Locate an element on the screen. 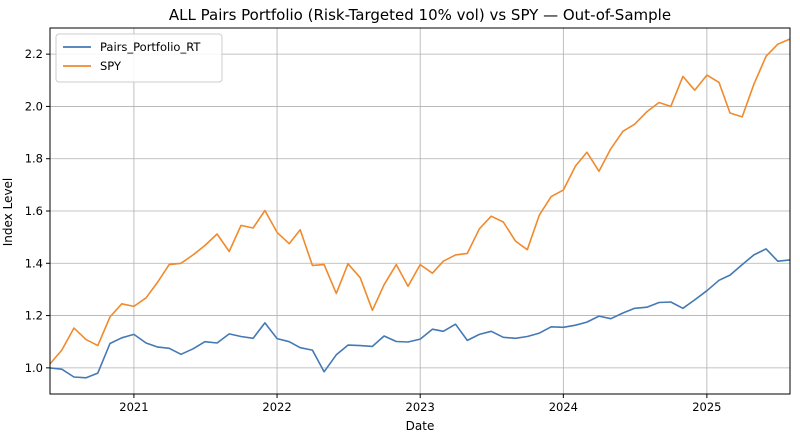 Image resolution: width=800 pixels, height=437 pixels. legend-label: SPY is located at coordinates (111, 66).